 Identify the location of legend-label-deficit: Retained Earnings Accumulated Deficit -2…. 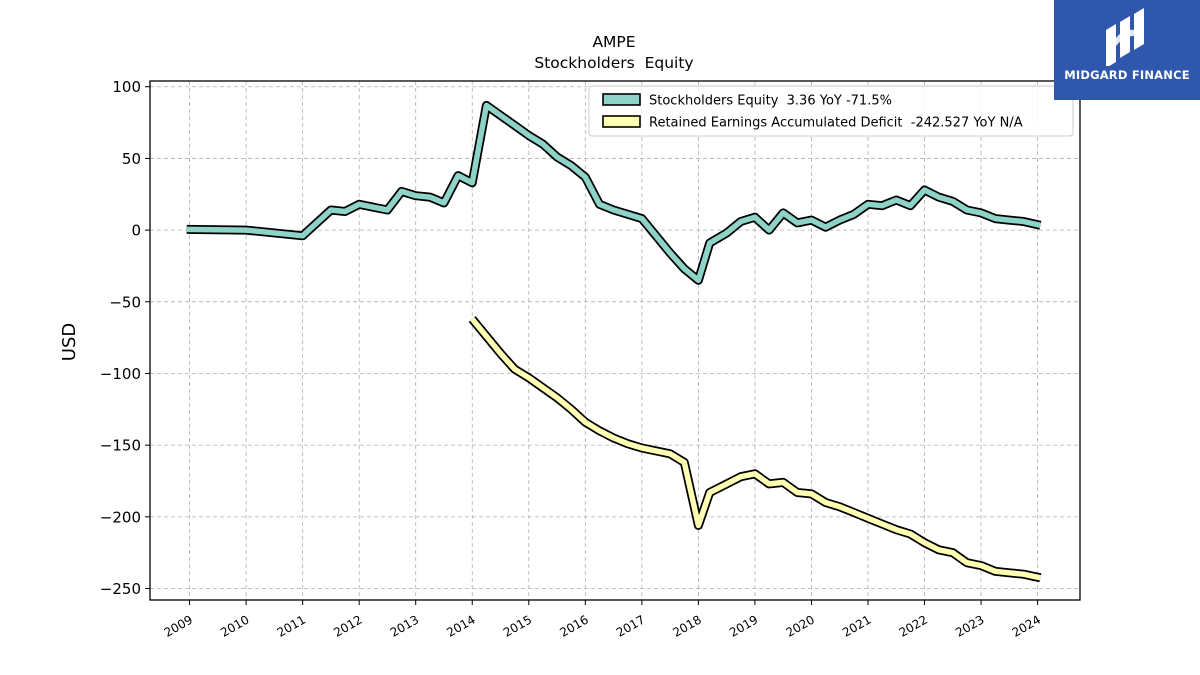
(836, 123).